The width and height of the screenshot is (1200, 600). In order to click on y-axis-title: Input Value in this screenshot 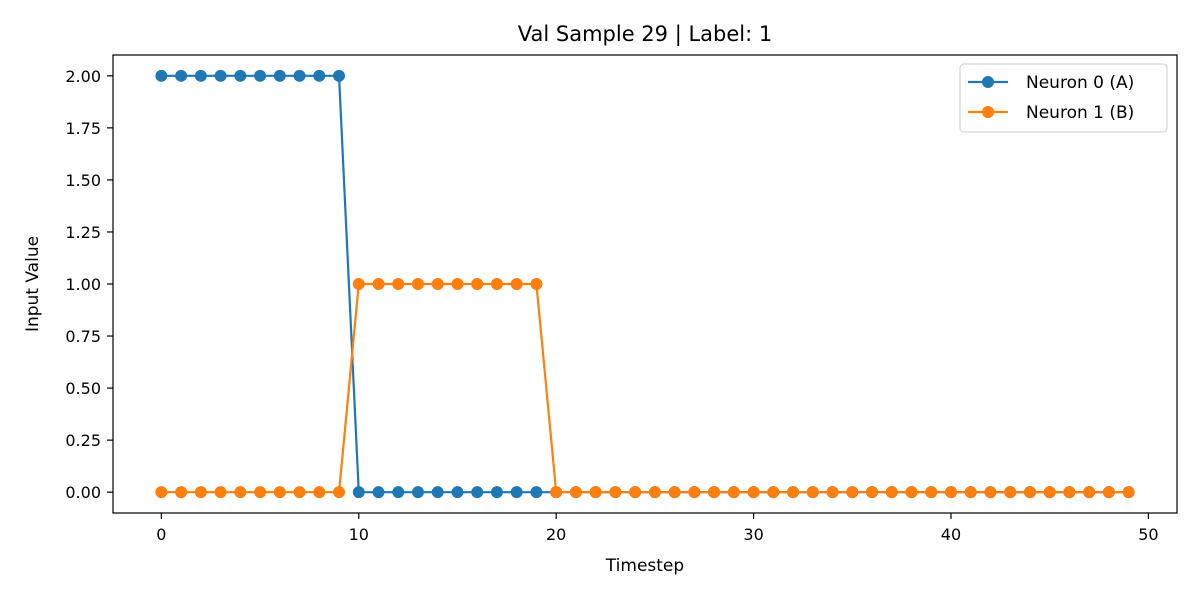, I will do `click(33, 284)`.